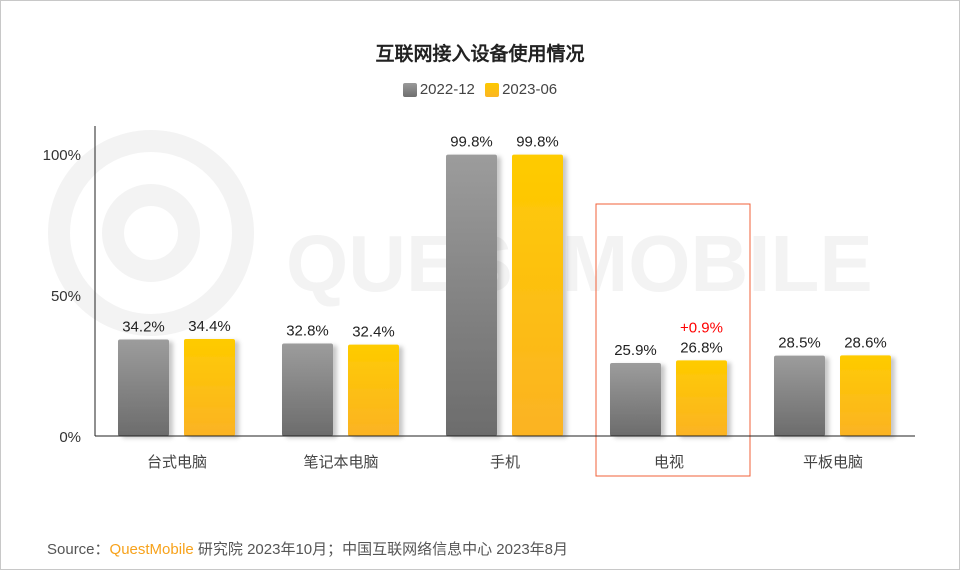  What do you see at coordinates (381, 549) in the screenshot?
I see `source-text: 研究院 2023年10月；中国互联网络信息中心 2023年8月` at bounding box center [381, 549].